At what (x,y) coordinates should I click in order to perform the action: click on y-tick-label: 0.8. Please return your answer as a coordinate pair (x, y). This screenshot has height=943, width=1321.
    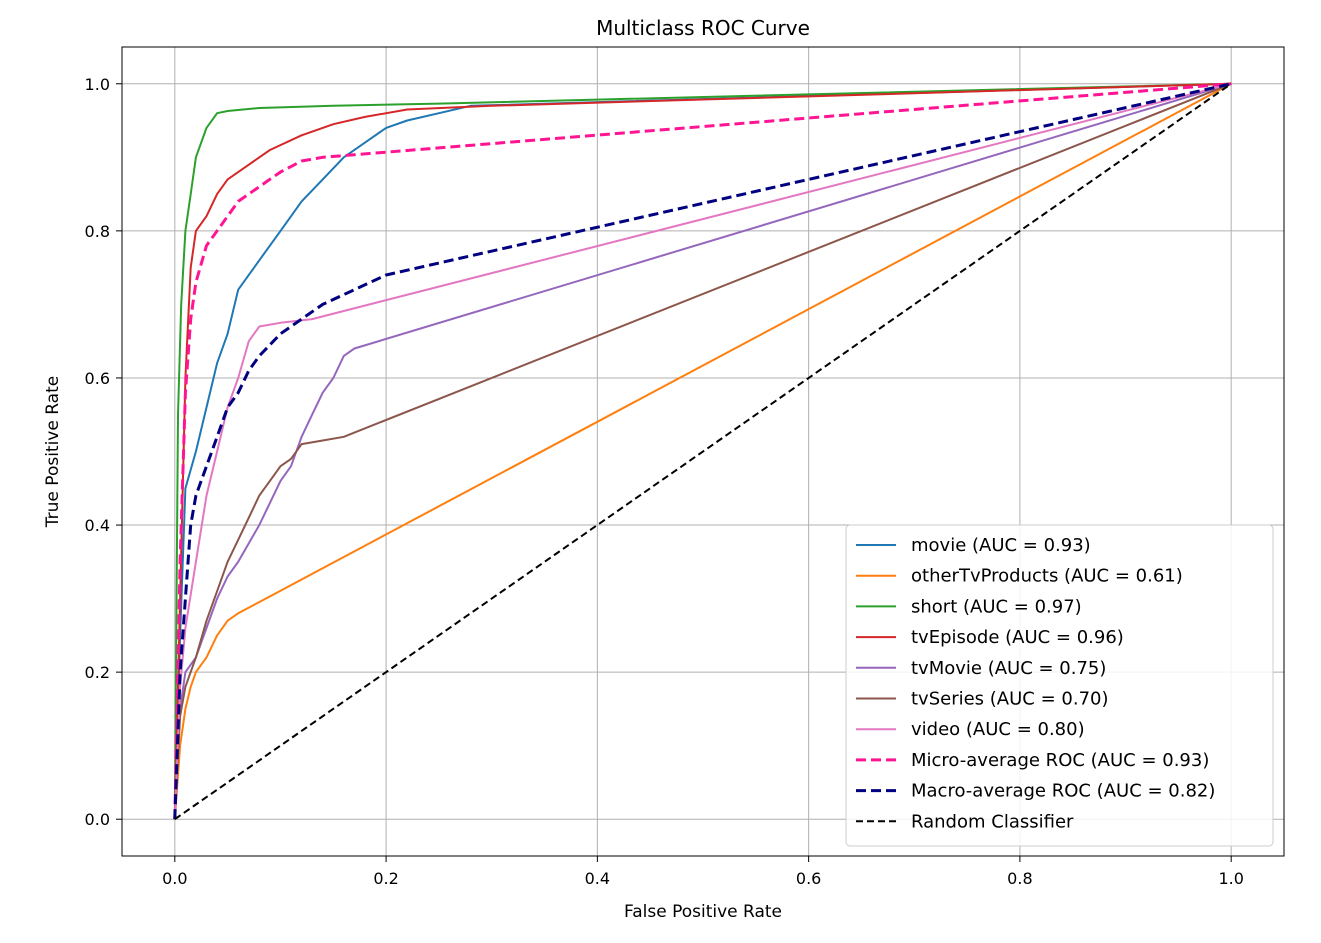
    Looking at the image, I should click on (97, 231).